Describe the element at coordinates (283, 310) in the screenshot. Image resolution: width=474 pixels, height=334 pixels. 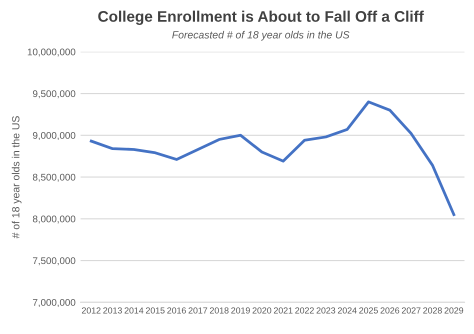
I see `x-tick-label: 2021` at that location.